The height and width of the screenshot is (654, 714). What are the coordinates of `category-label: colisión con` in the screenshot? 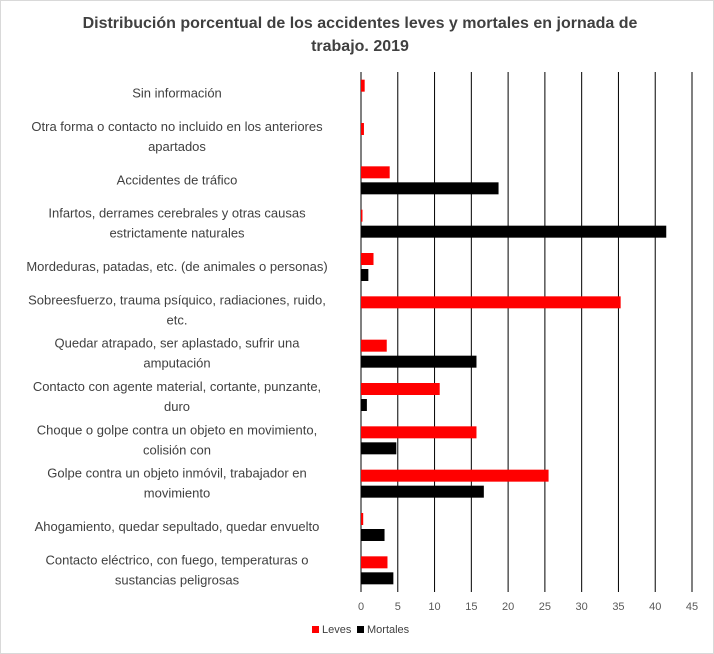 It's located at (177, 449).